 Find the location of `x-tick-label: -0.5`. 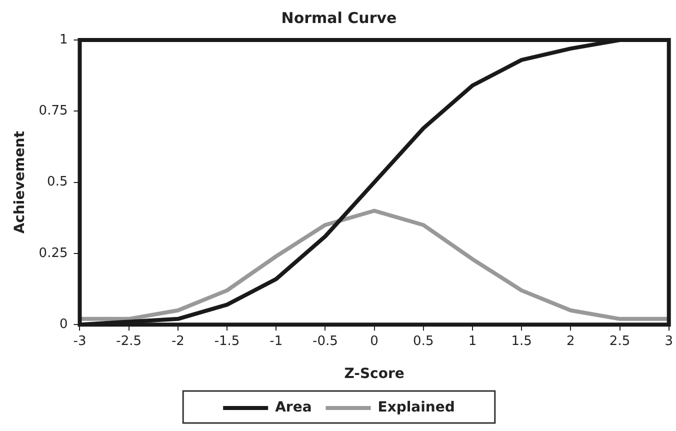

x-tick-label: -0.5 is located at coordinates (325, 341).